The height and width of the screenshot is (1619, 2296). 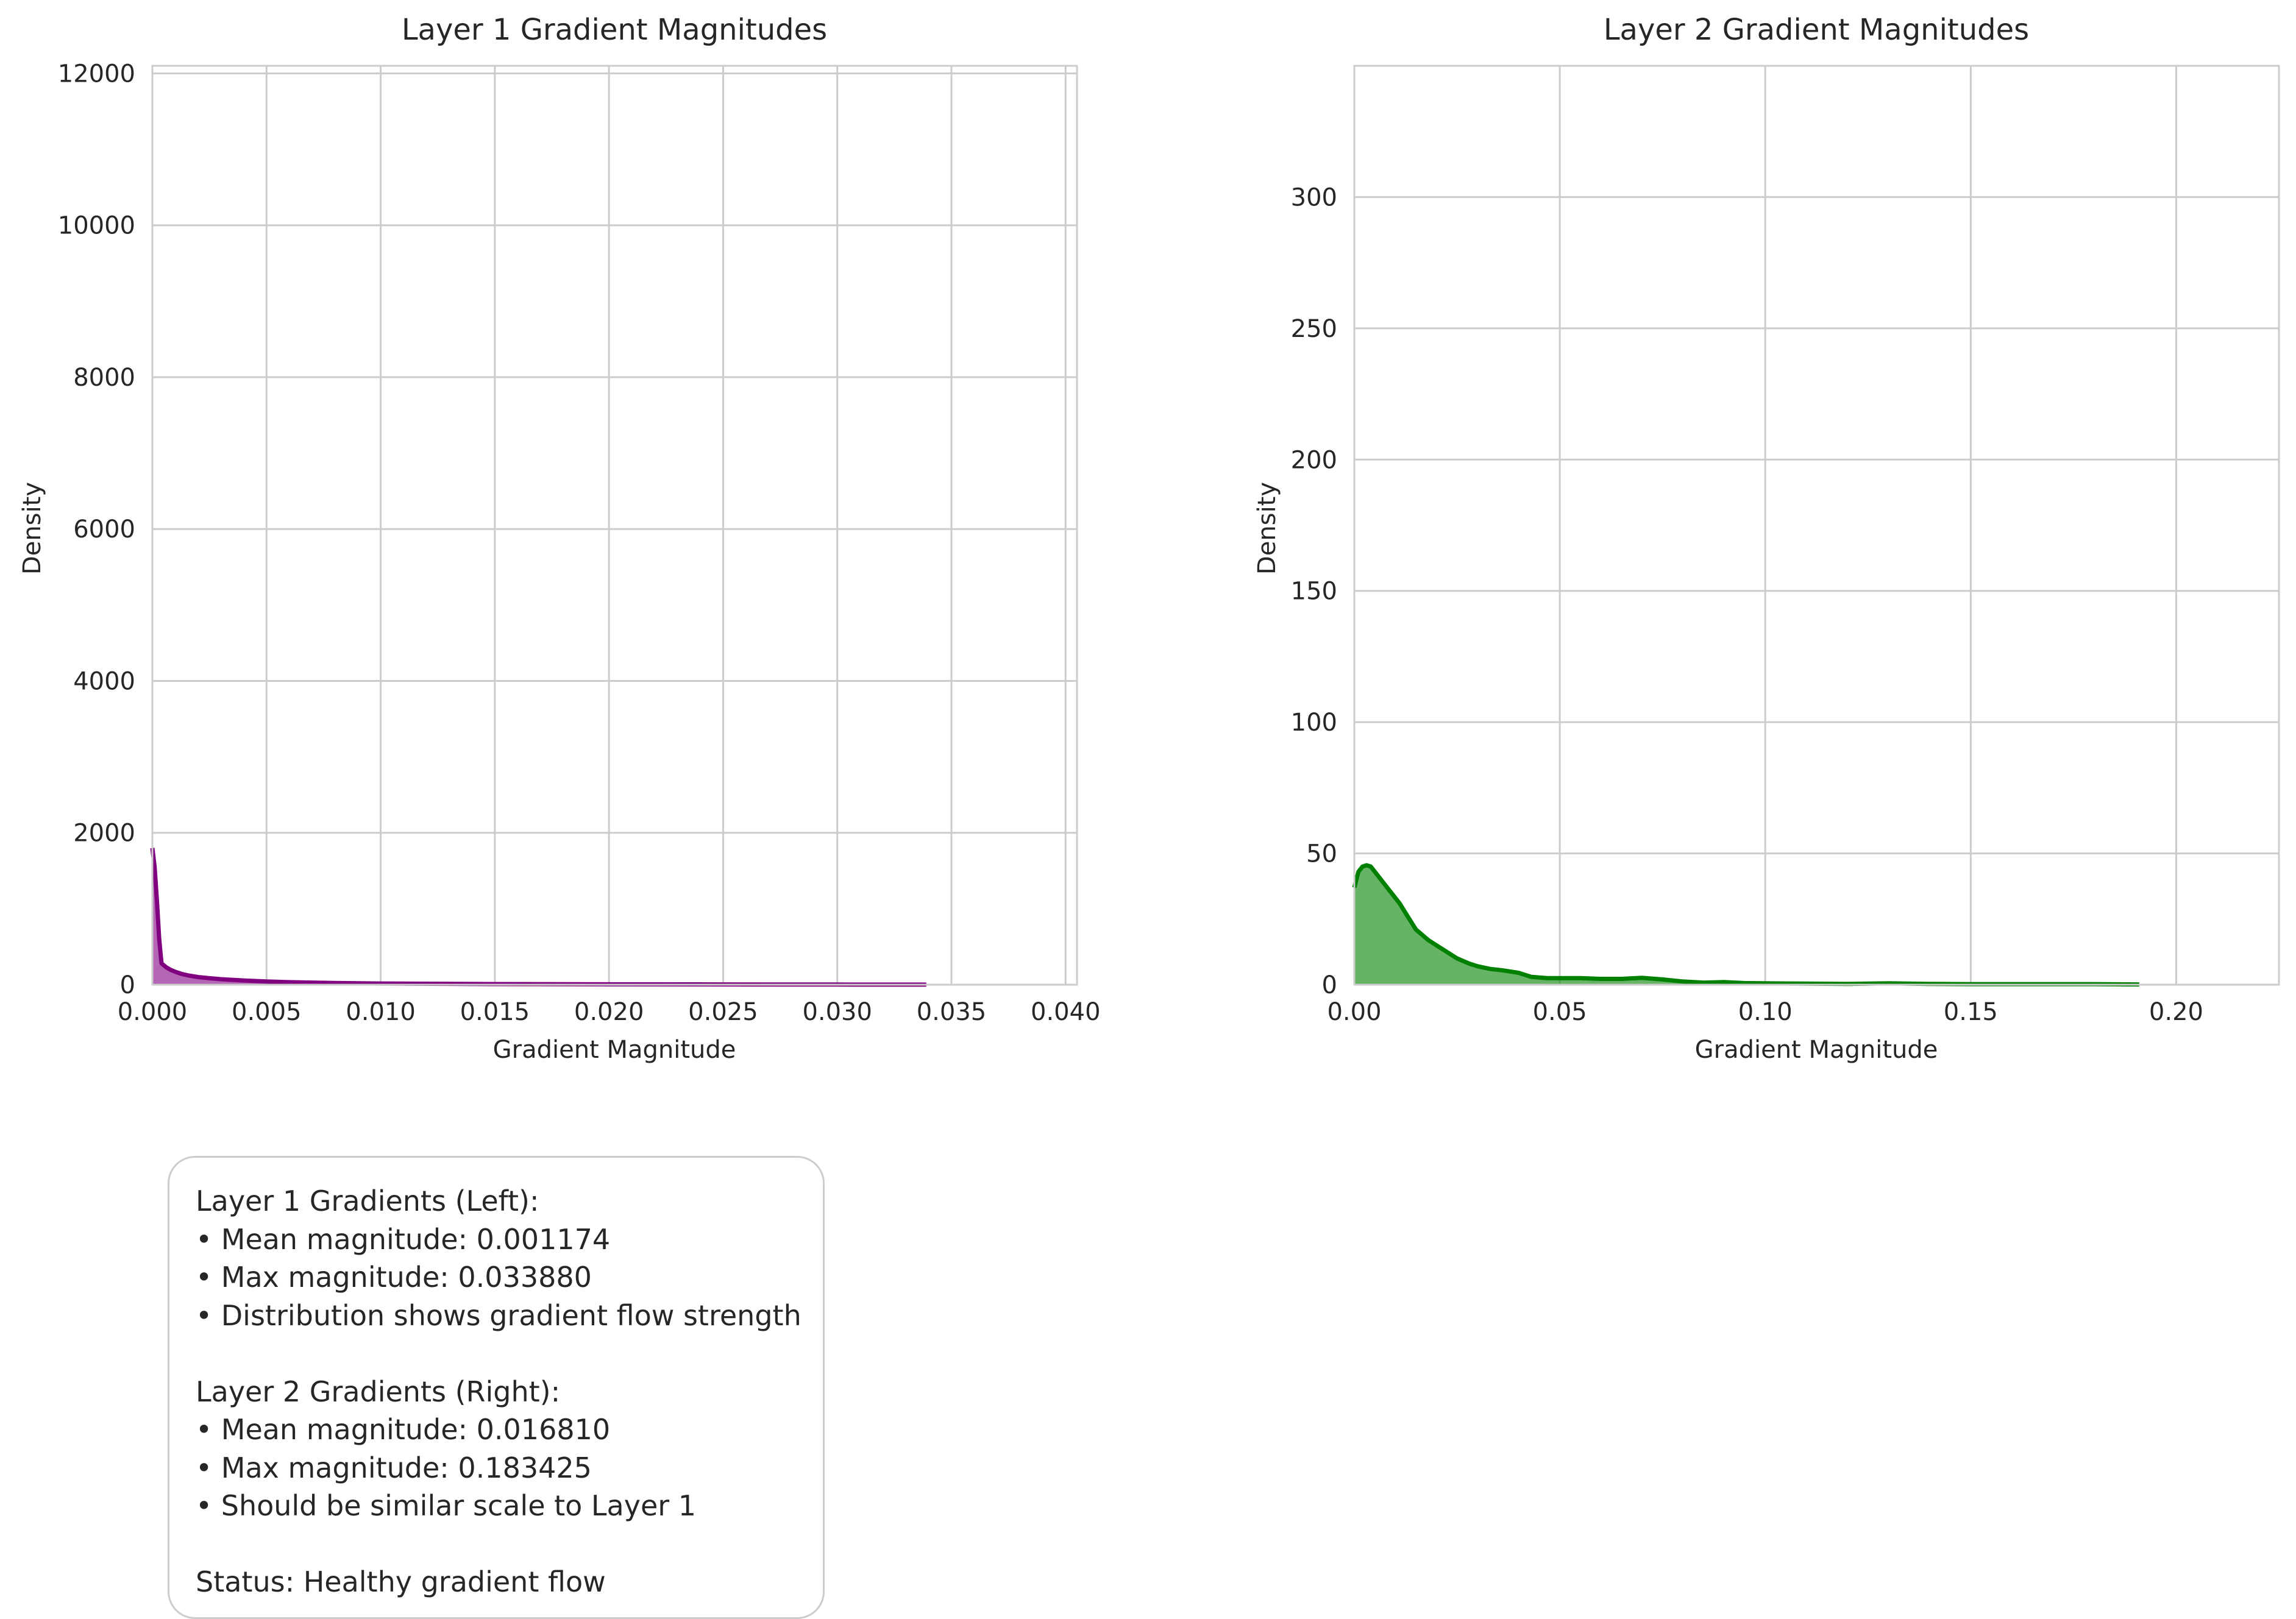 I want to click on summary-line: • Max magnitude: 0.183425, so click(x=394, y=1467).